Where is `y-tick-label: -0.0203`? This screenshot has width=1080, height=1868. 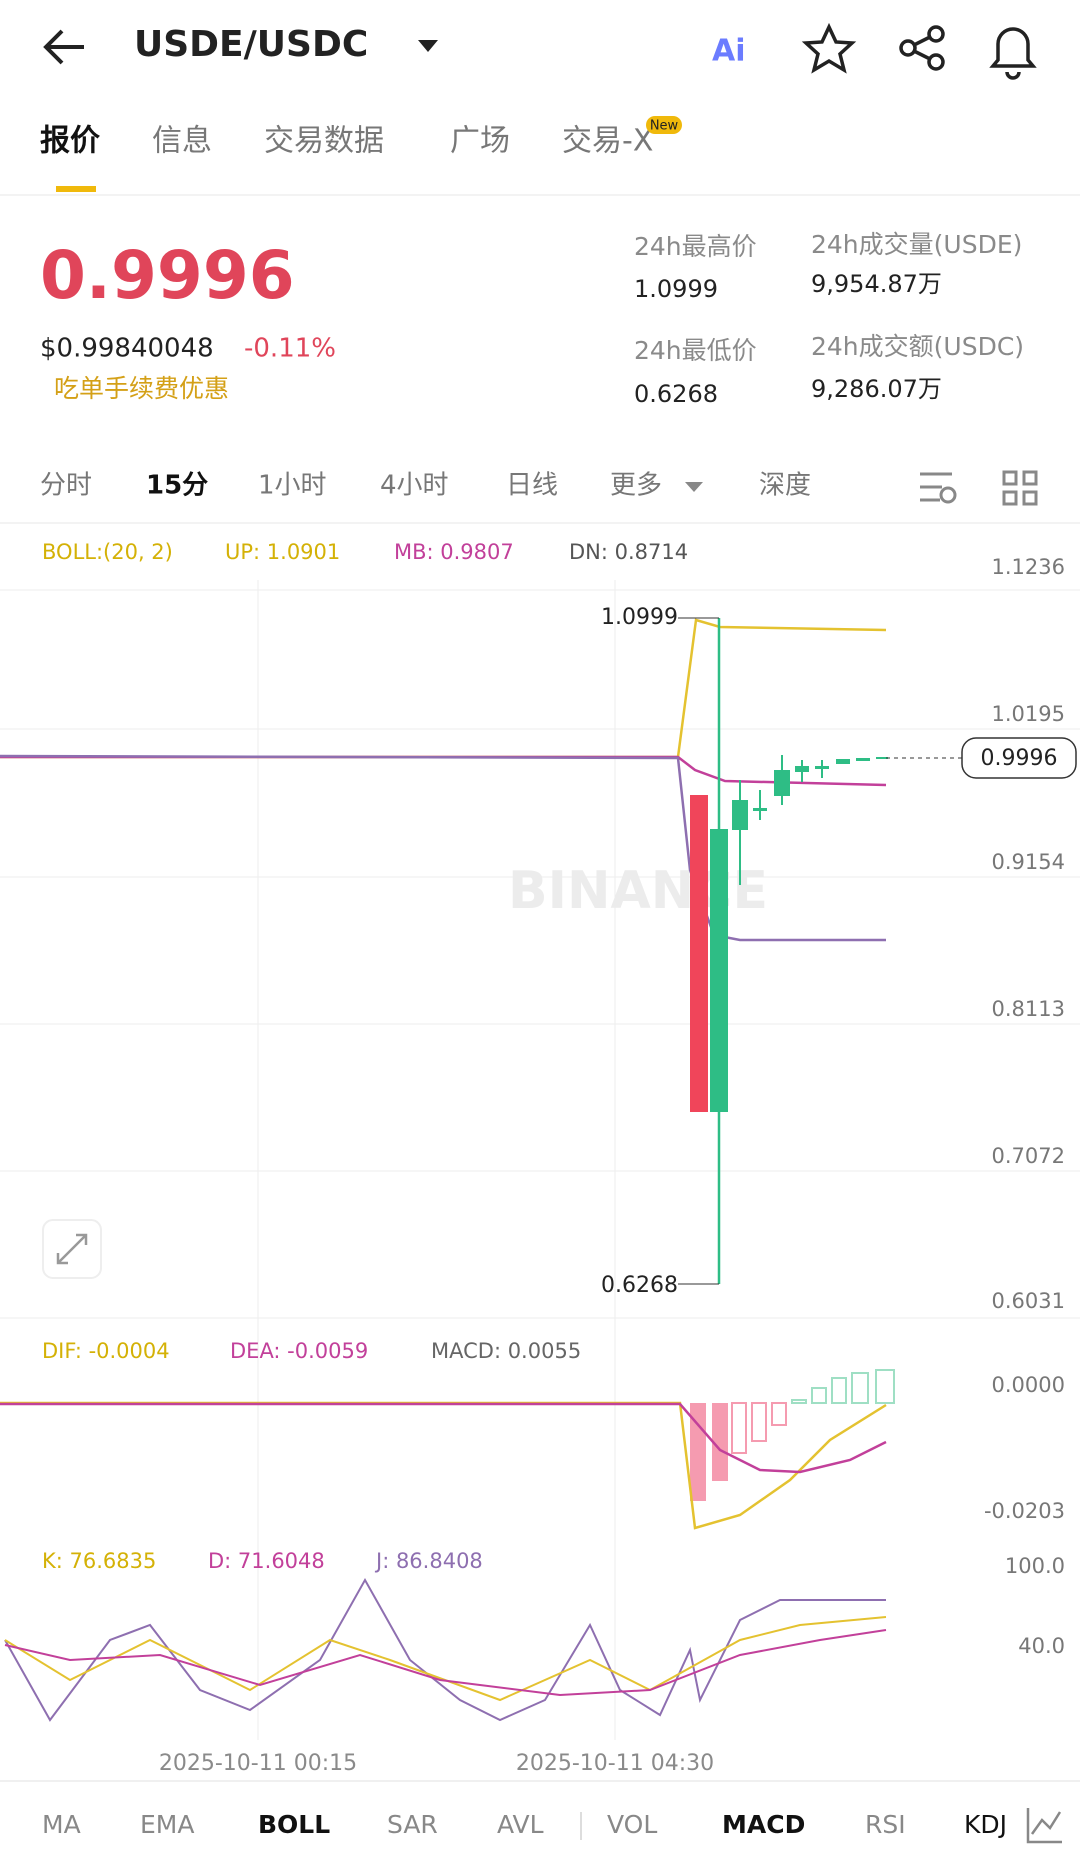 y-tick-label: -0.0203 is located at coordinates (1024, 1511).